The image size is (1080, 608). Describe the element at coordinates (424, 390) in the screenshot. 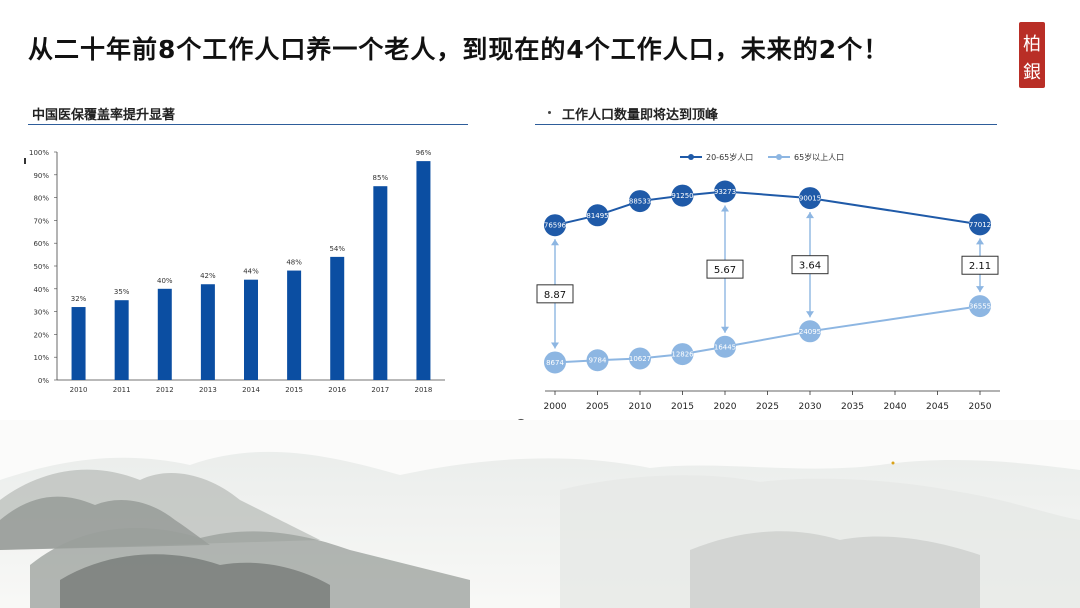

I see `bar-x-tick-label: 2018` at that location.